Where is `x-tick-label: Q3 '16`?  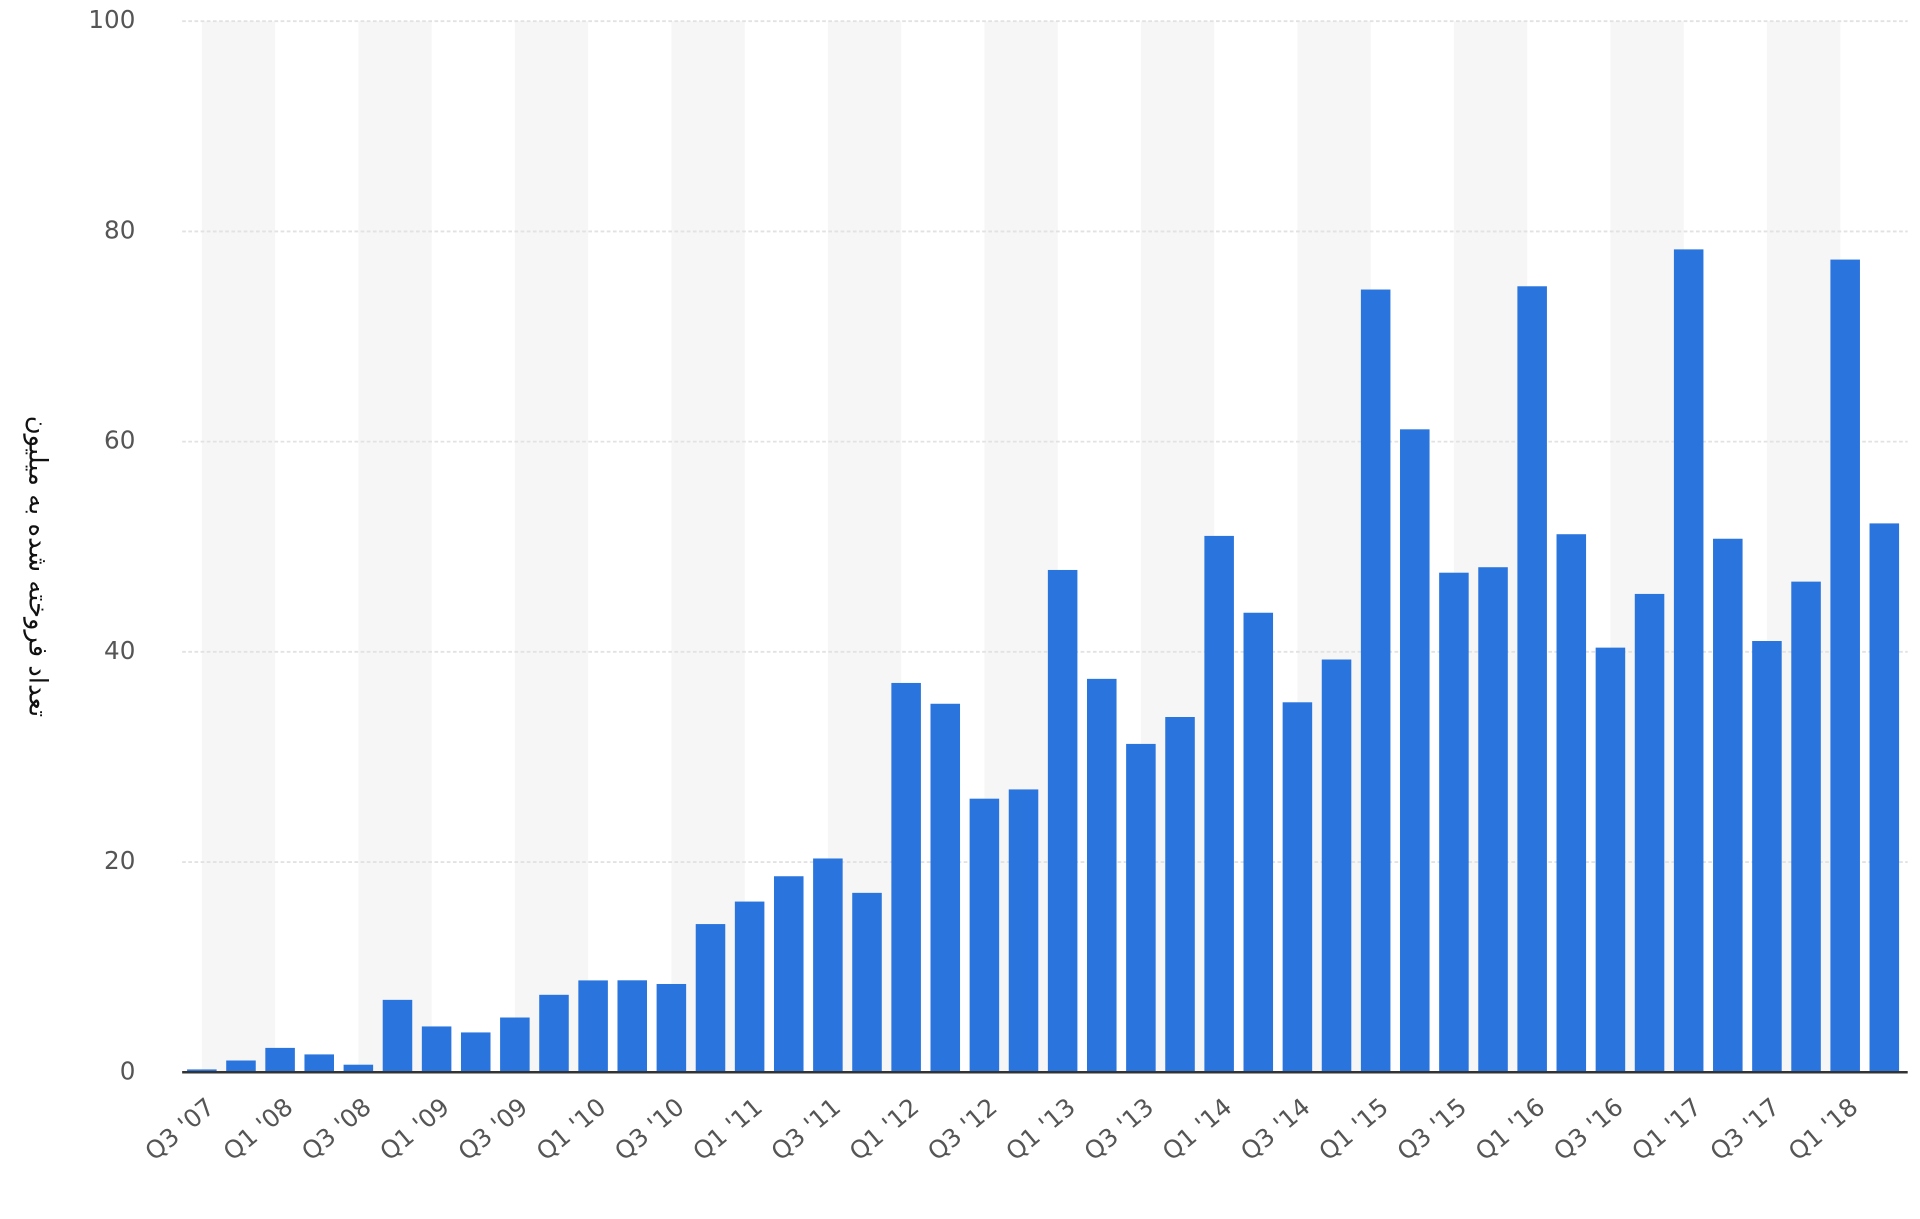
x-tick-label: Q3 '16 is located at coordinates (1588, 1129).